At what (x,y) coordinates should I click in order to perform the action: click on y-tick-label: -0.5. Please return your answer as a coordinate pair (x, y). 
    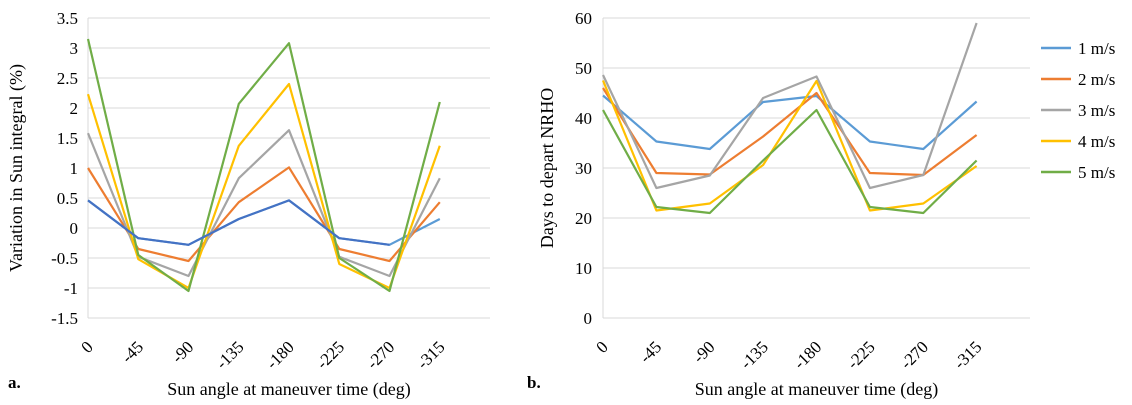
    Looking at the image, I should click on (64, 258).